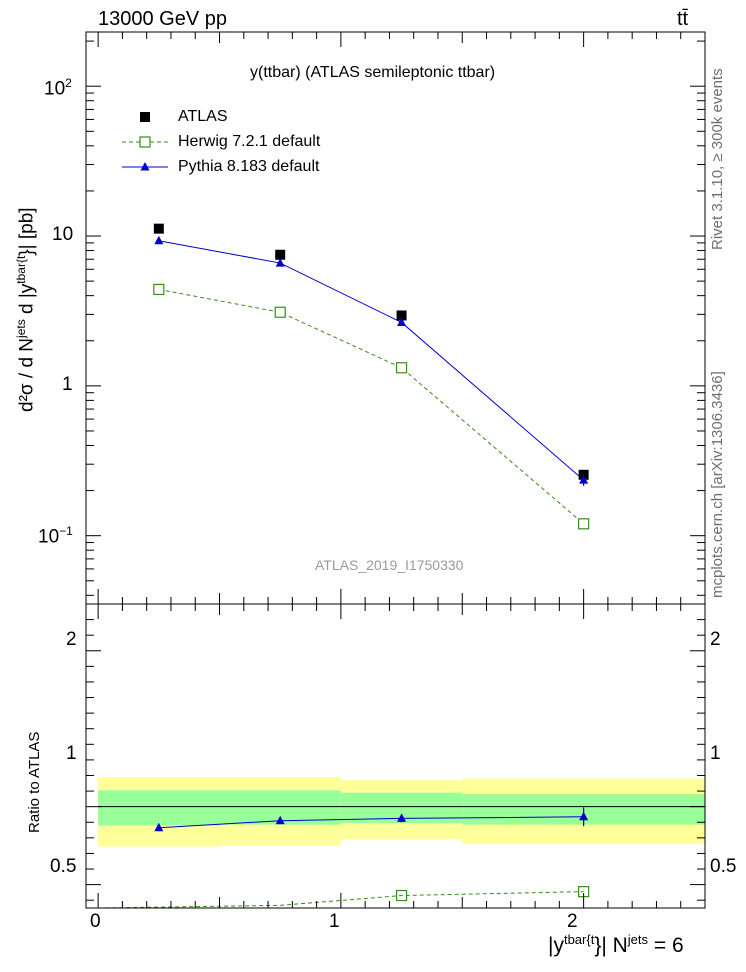  Describe the element at coordinates (21, 328) in the screenshot. I see `ylabel-sup-1: jets` at that location.